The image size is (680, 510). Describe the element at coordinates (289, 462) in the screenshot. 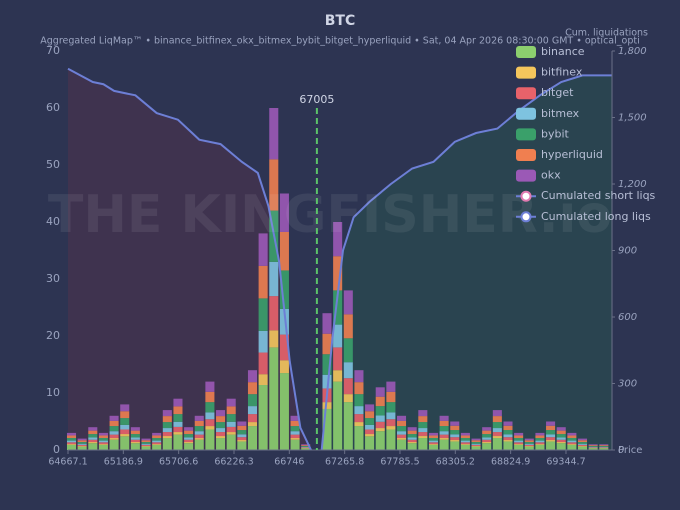

I see `x-tick-label: 66746` at that location.